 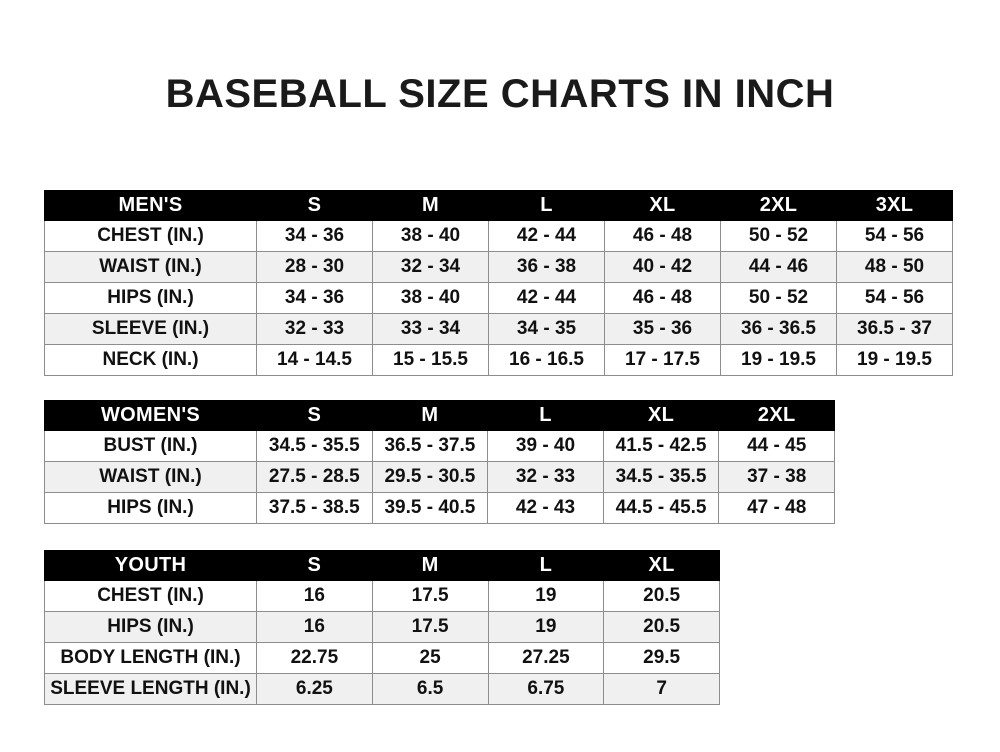 What do you see at coordinates (662, 205) in the screenshot?
I see `mens-header-xl: XL` at bounding box center [662, 205].